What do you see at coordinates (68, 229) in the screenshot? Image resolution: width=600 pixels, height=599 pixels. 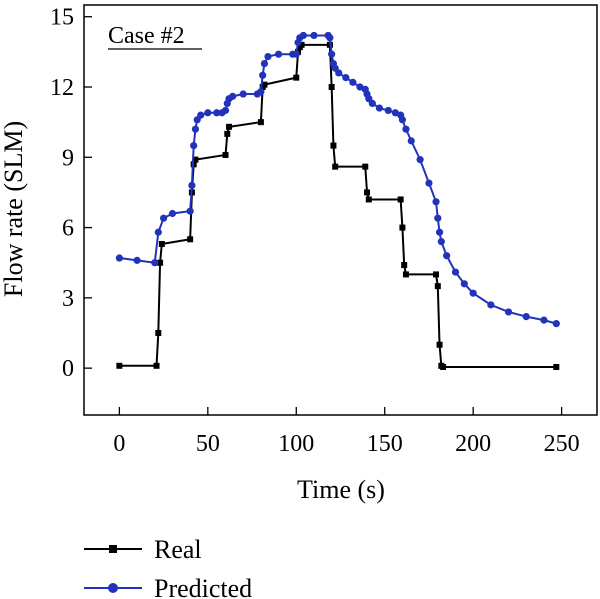 I see `y-tick-label: 6` at bounding box center [68, 229].